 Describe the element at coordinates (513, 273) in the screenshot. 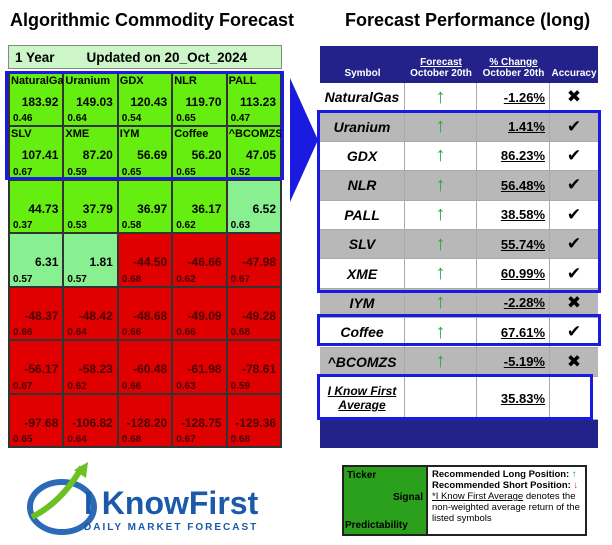

I see `row-change: 60.99%` at that location.